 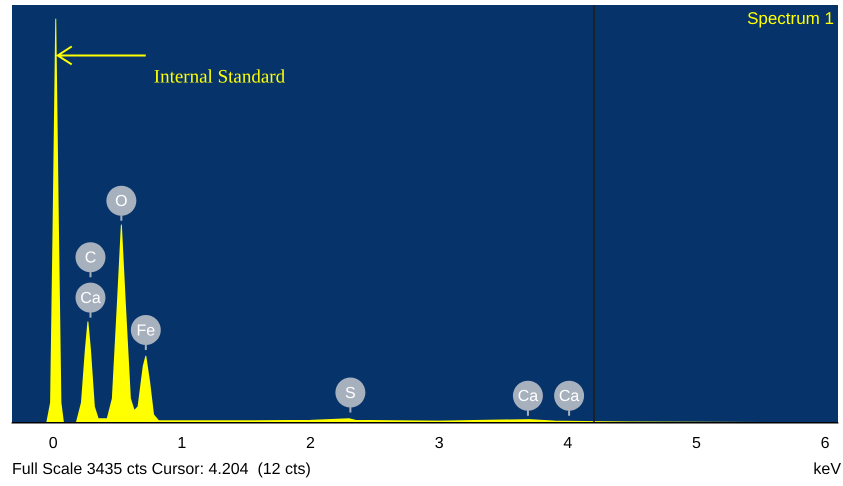 I want to click on x-tick-label: 4, so click(x=567, y=443).